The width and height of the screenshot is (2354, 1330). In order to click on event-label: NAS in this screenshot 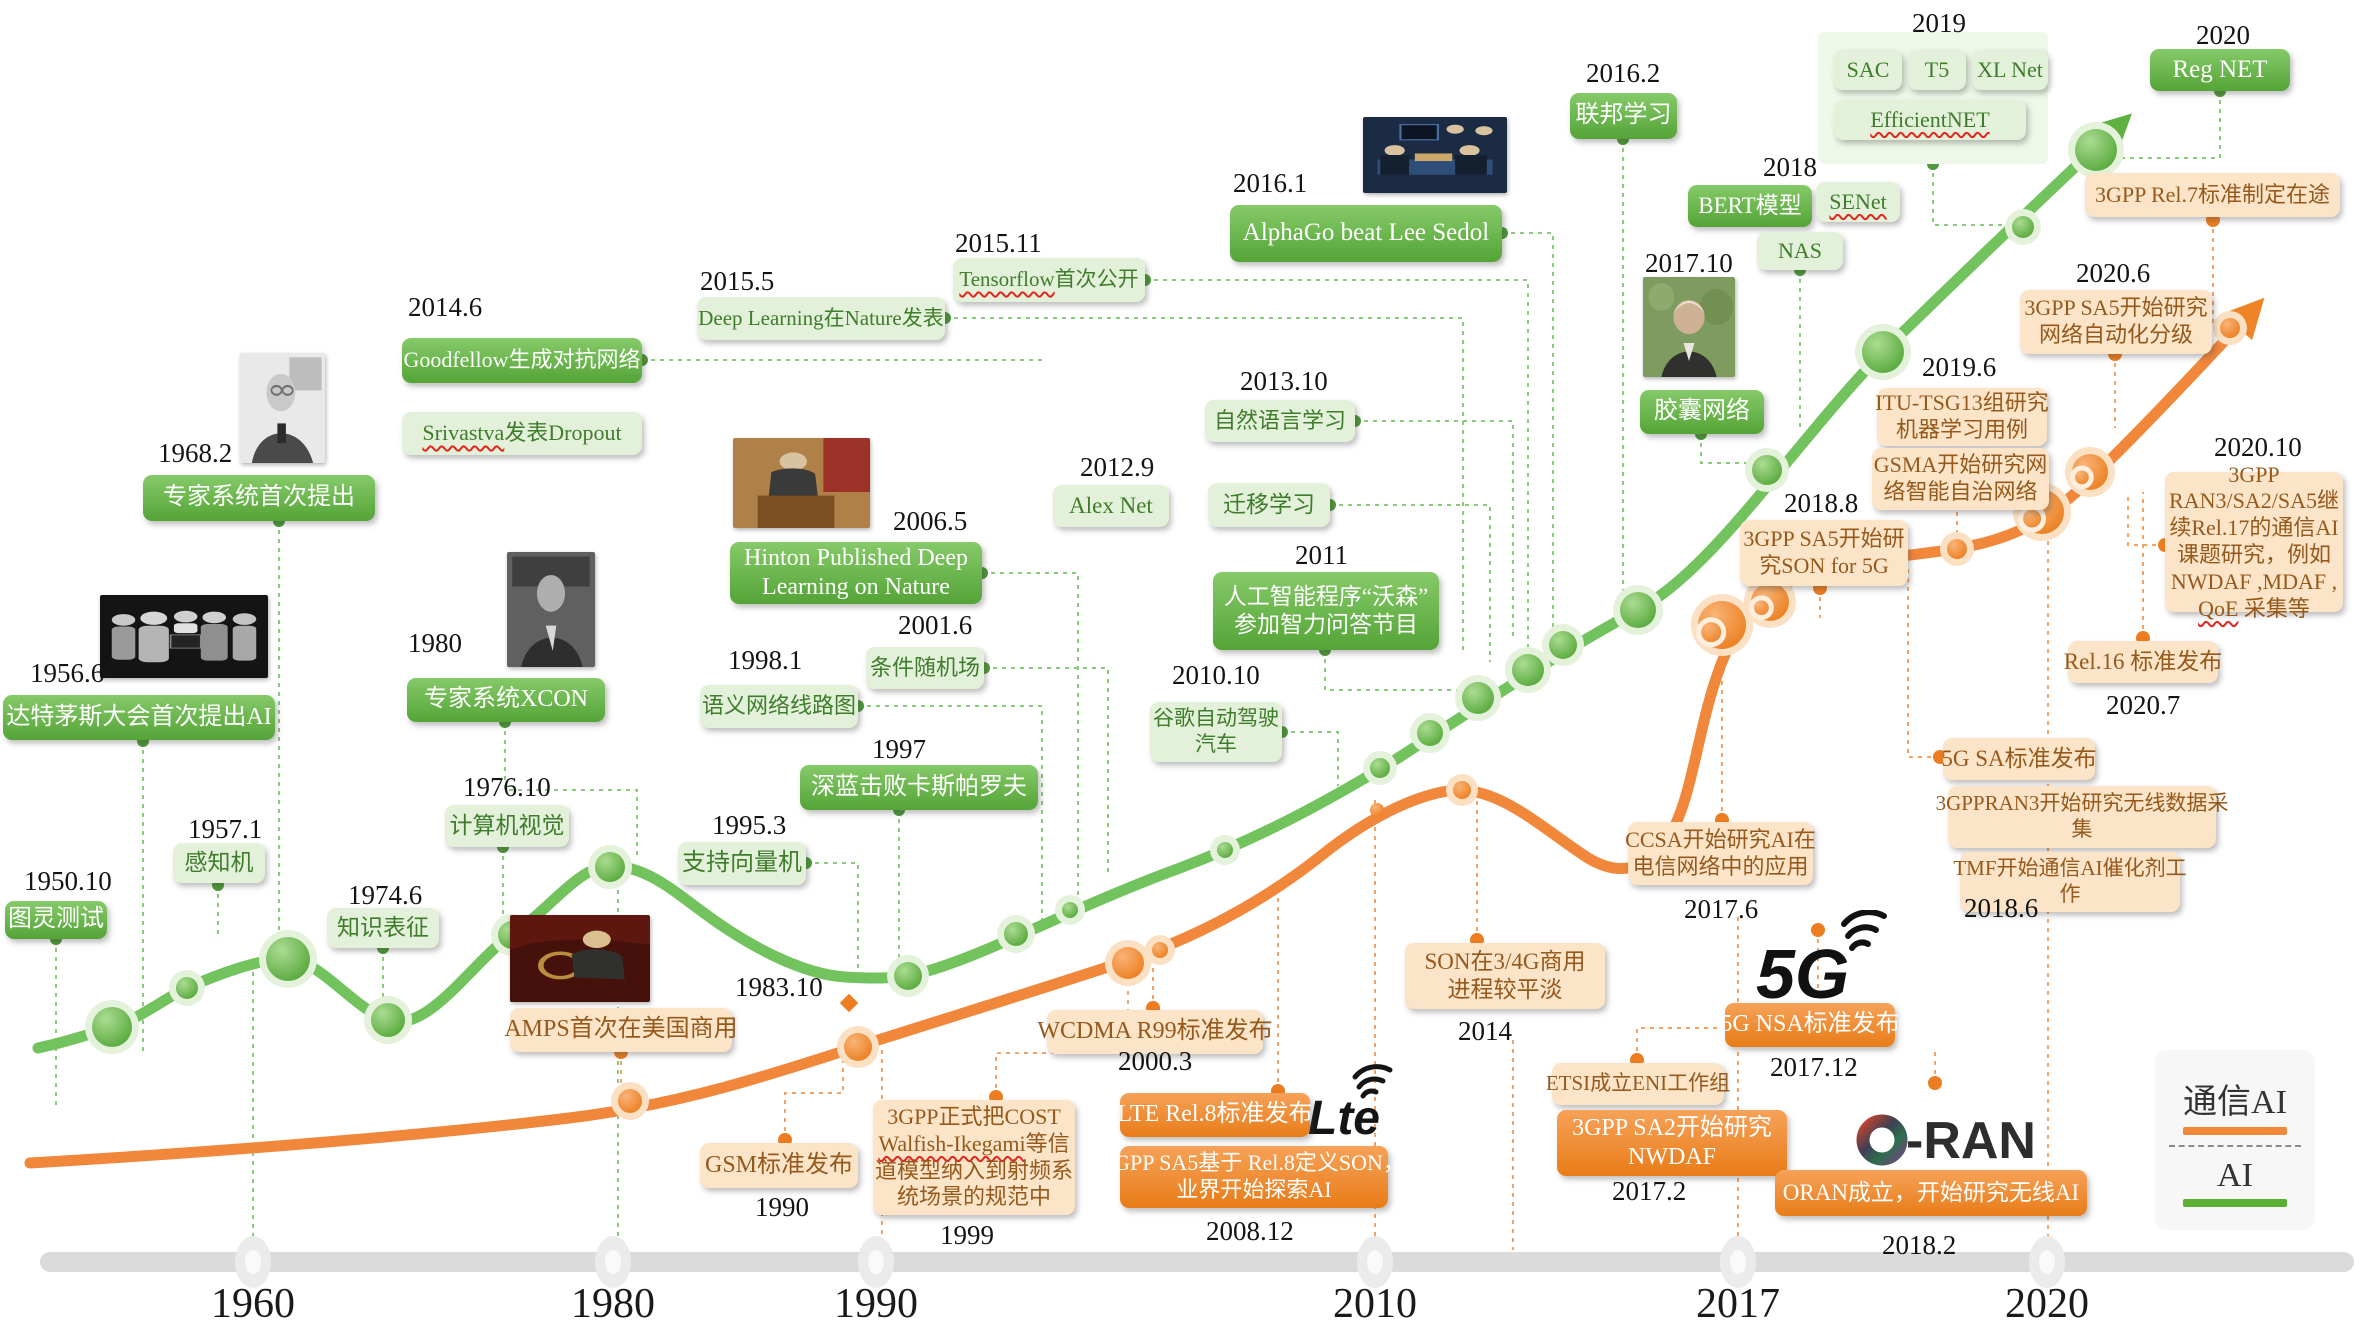, I will do `click(1799, 250)`.